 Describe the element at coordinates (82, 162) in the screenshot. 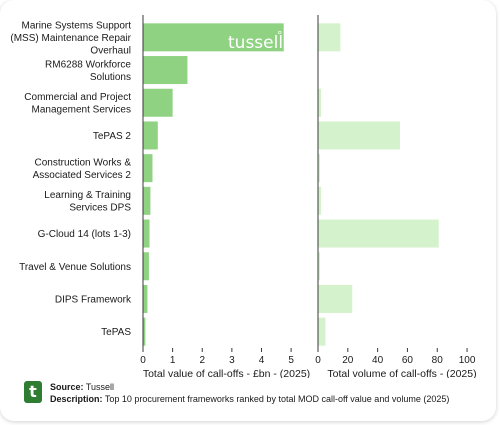

I see `category-label-line: Construction Works &` at that location.